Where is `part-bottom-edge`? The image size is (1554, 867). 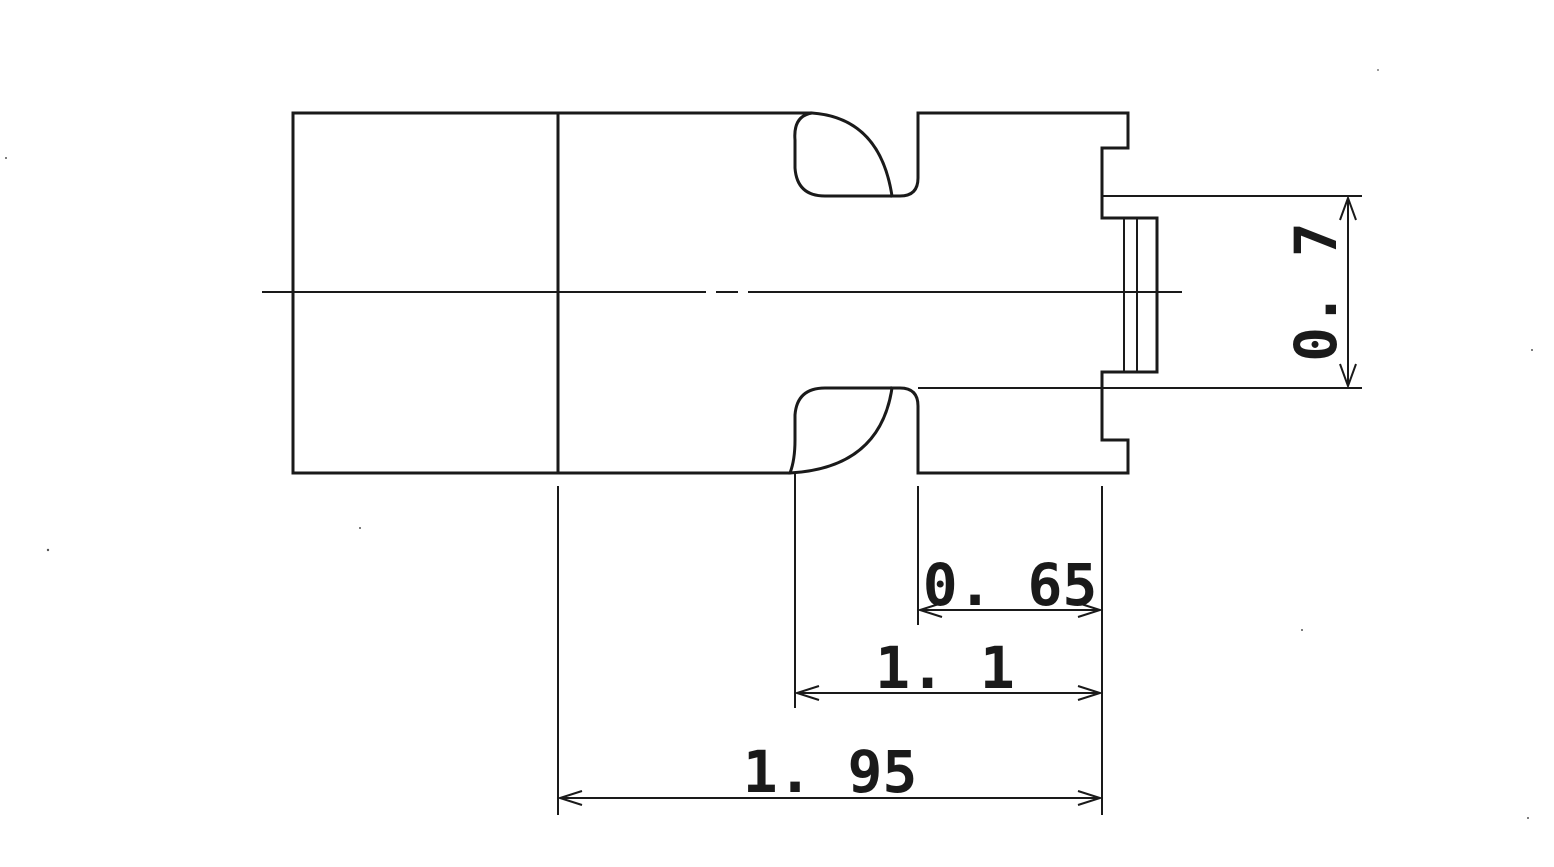
part-bottom-edge is located at coordinates (843, 422).